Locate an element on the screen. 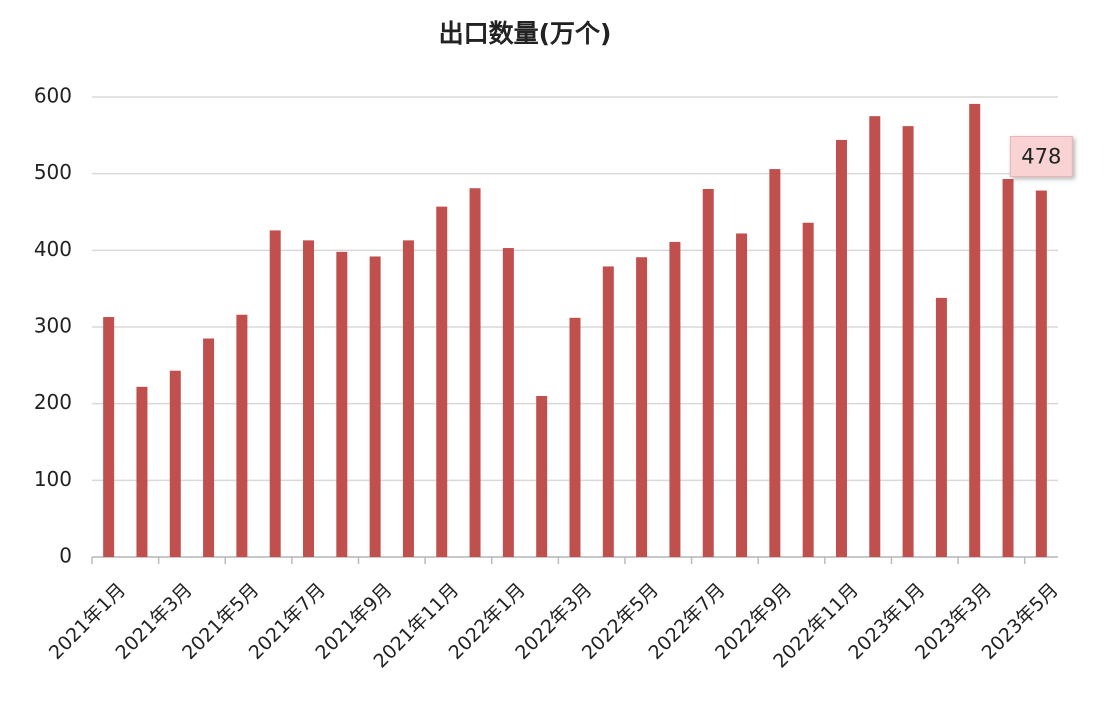 Image resolution: width=1111 pixels, height=720 pixels. chart-title: 出口数量(万个) is located at coordinates (525, 33).